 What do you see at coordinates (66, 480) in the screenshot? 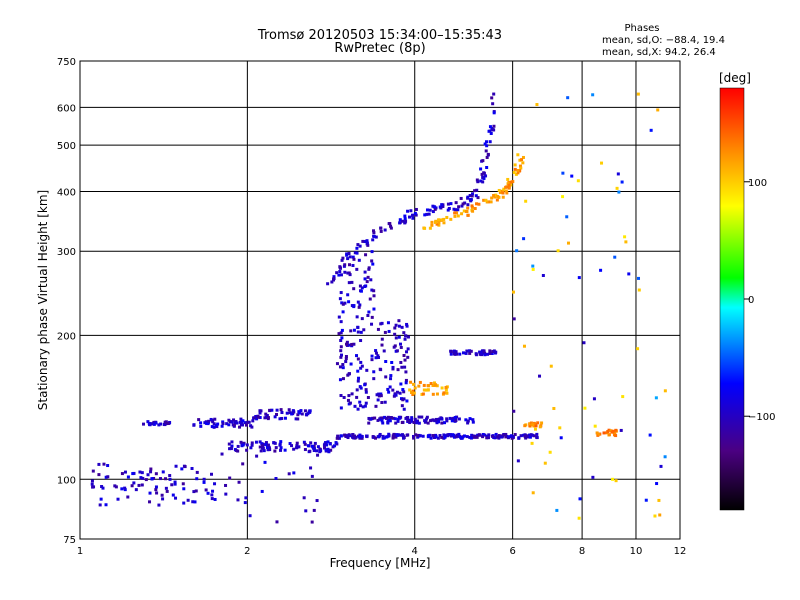
I see `y-tick-label: 100` at bounding box center [66, 480].